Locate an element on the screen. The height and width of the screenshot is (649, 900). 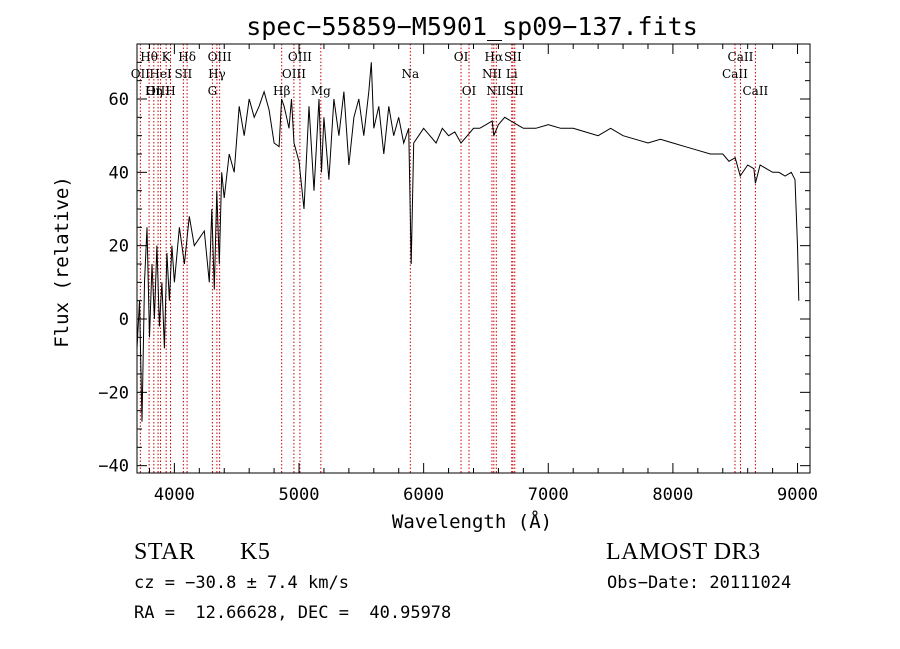
line-marker-label-1: OII is located at coordinates (141, 74).